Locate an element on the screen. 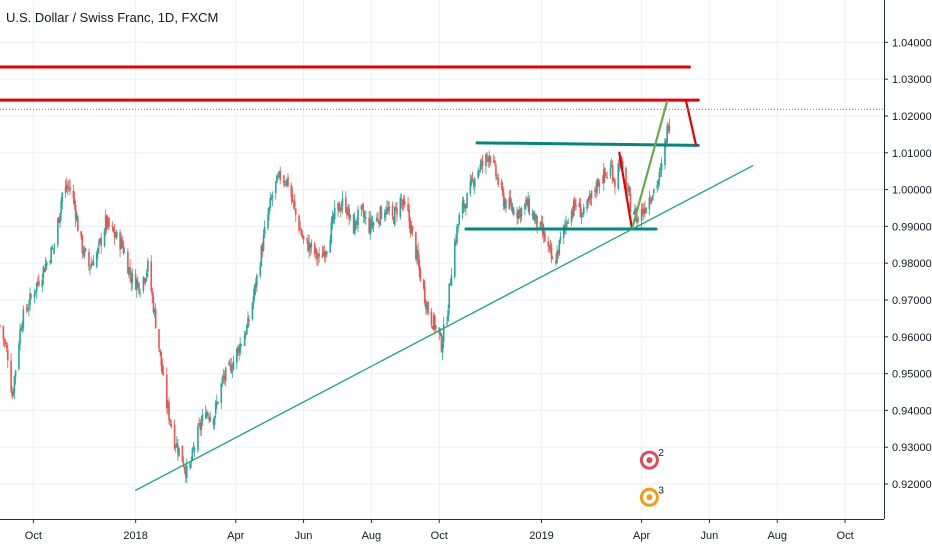  event-badge-2: 2 is located at coordinates (651, 459).